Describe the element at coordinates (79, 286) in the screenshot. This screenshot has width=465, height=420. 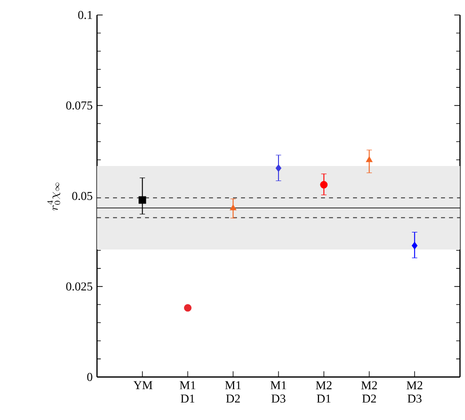
I see `y-tick-label: 0.025` at that location.